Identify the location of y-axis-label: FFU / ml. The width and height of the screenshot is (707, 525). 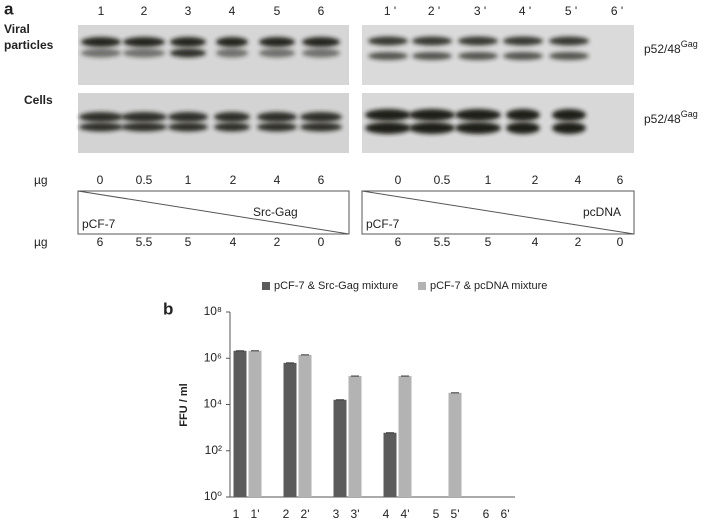
(184, 404).